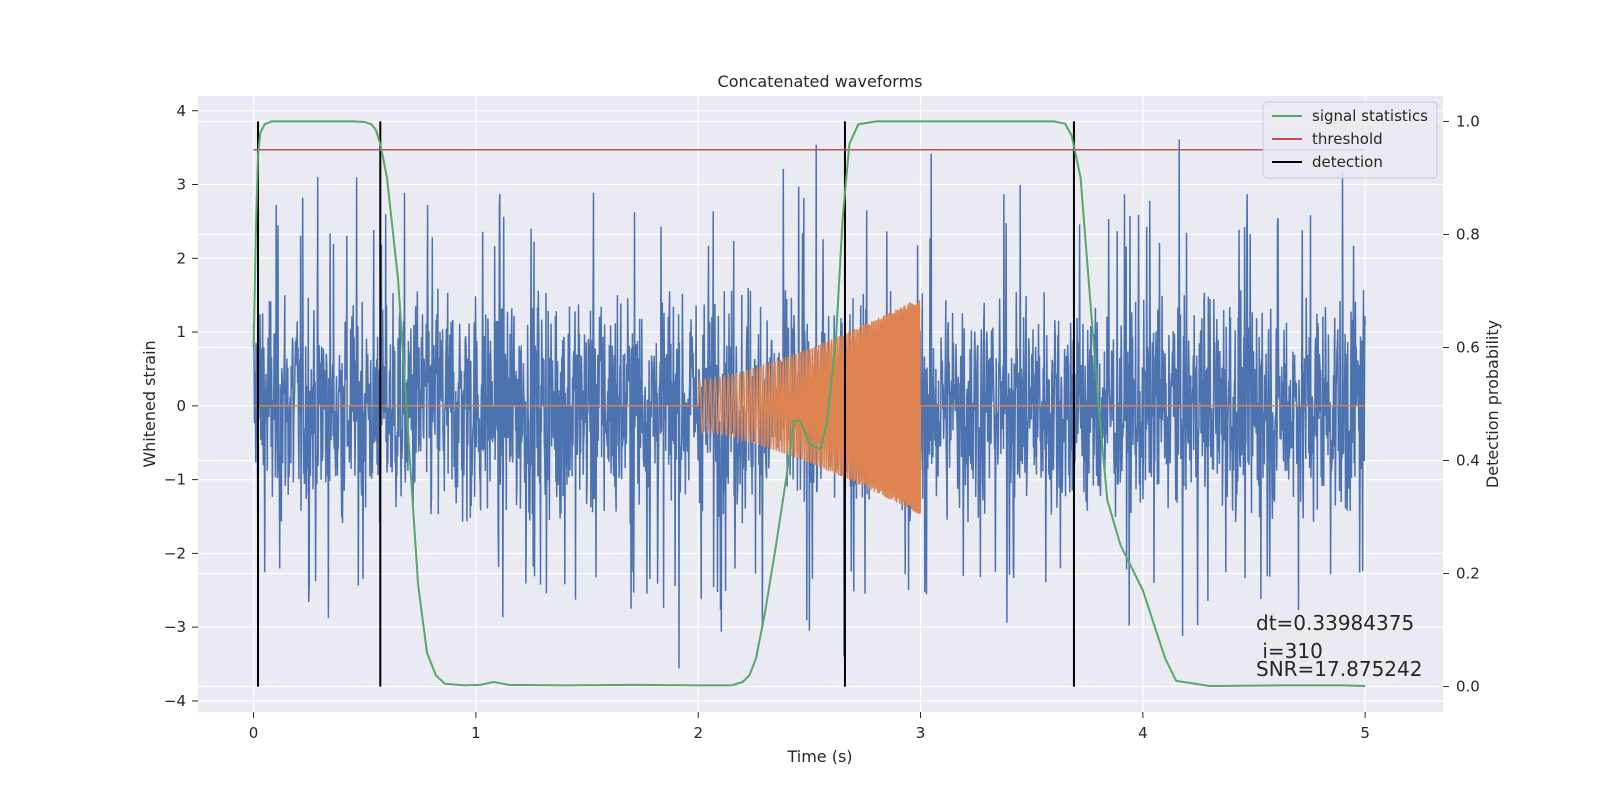 The width and height of the screenshot is (1600, 800). Describe the element at coordinates (1468, 347) in the screenshot. I see `y2-tick-label: 0.6` at that location.